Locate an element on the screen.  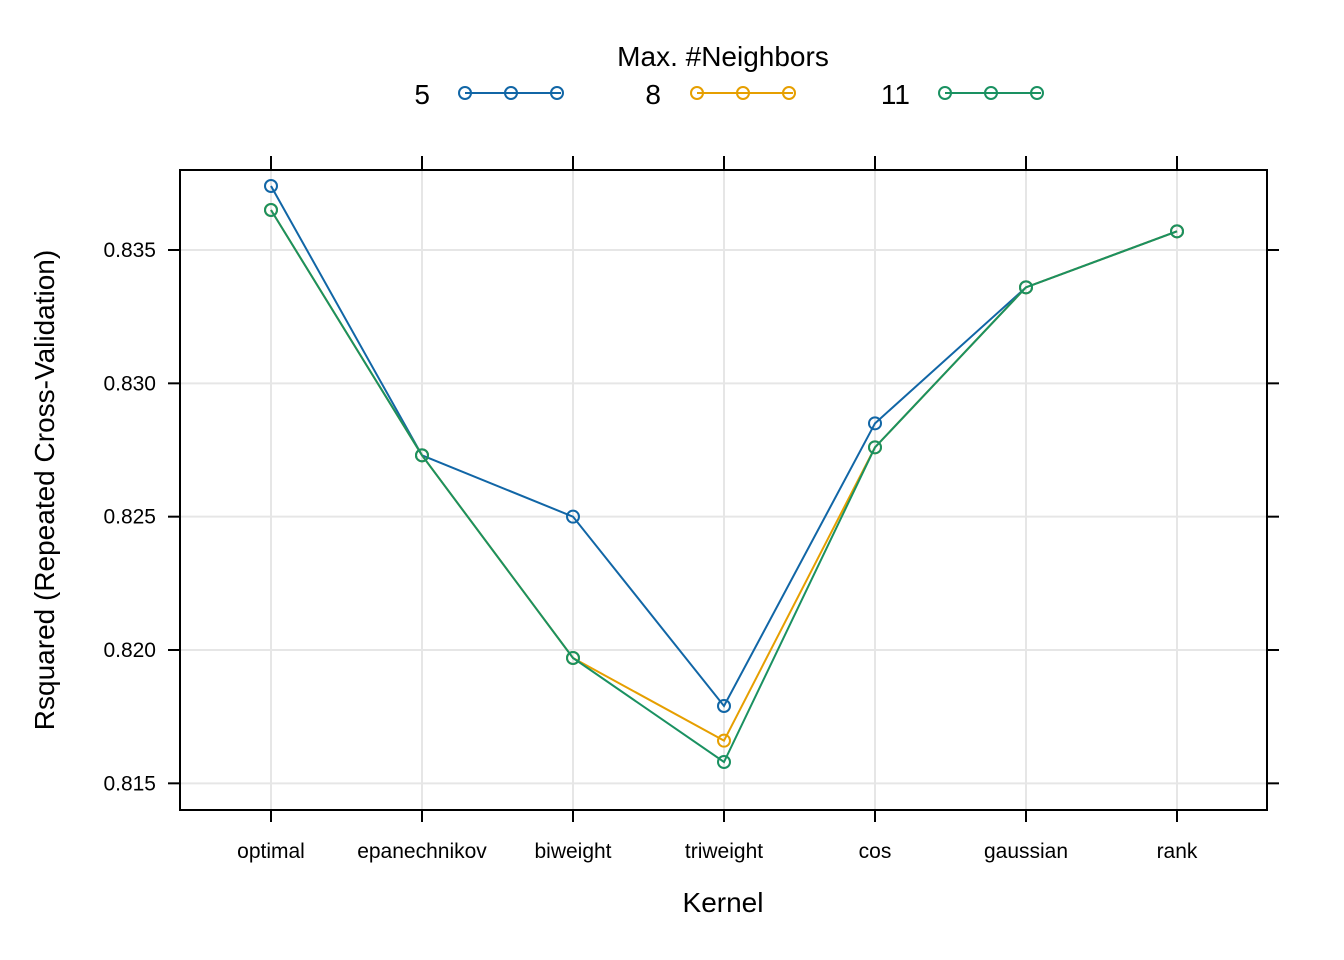
legend: Max. #Neighbors 5 8 11 is located at coordinates (729, 75).